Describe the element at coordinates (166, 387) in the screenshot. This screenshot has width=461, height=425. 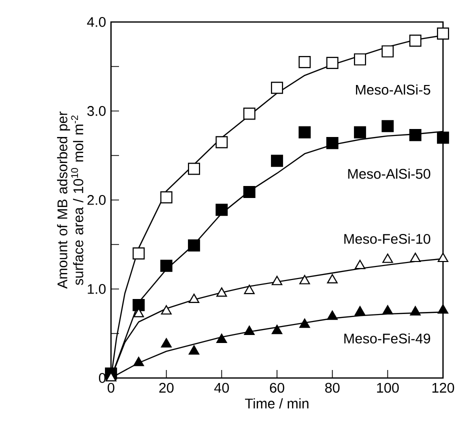
I see `x-tick-label: 20` at that location.